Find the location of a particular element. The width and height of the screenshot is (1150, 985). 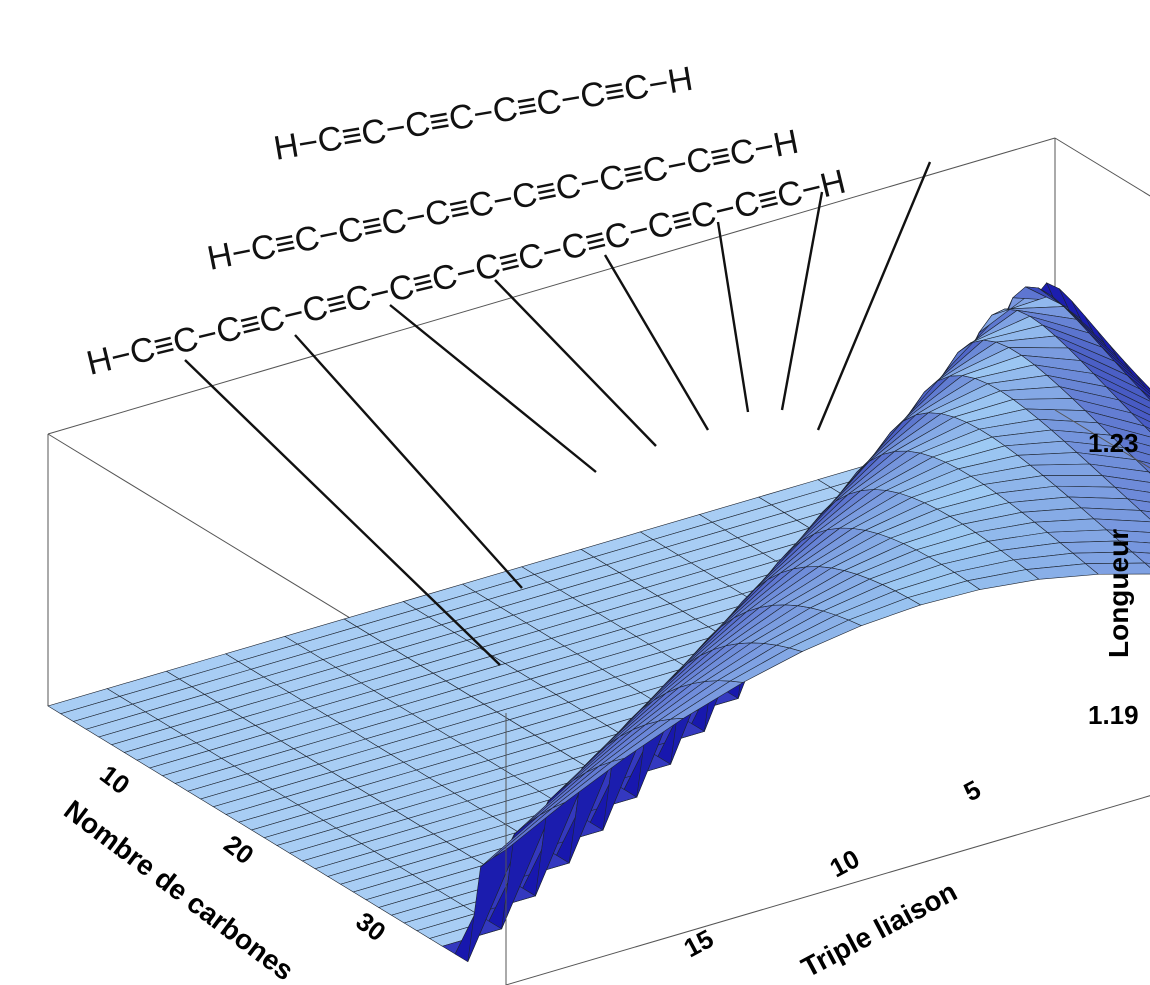

y-tick-label: 15 is located at coordinates (699, 943).